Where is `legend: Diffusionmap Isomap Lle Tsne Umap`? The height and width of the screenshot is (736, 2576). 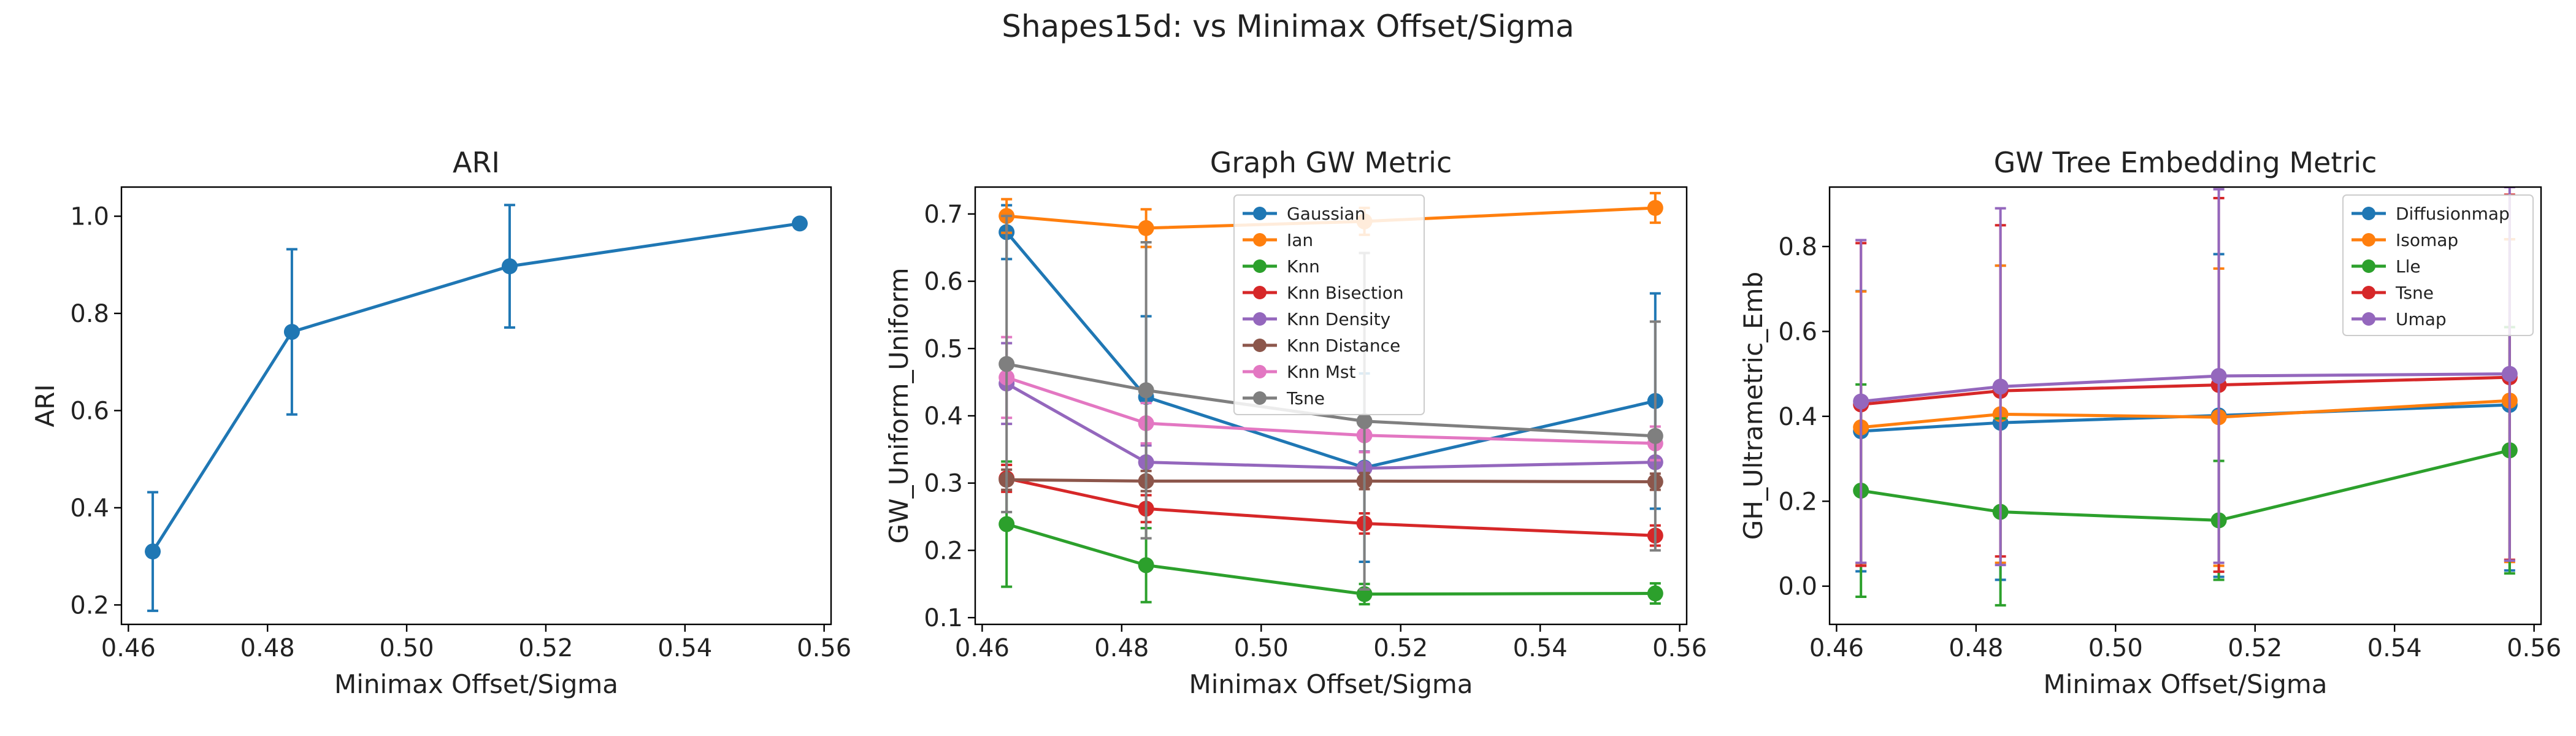
legend: Diffusionmap Isomap Lle Tsne Umap is located at coordinates (2438, 265).